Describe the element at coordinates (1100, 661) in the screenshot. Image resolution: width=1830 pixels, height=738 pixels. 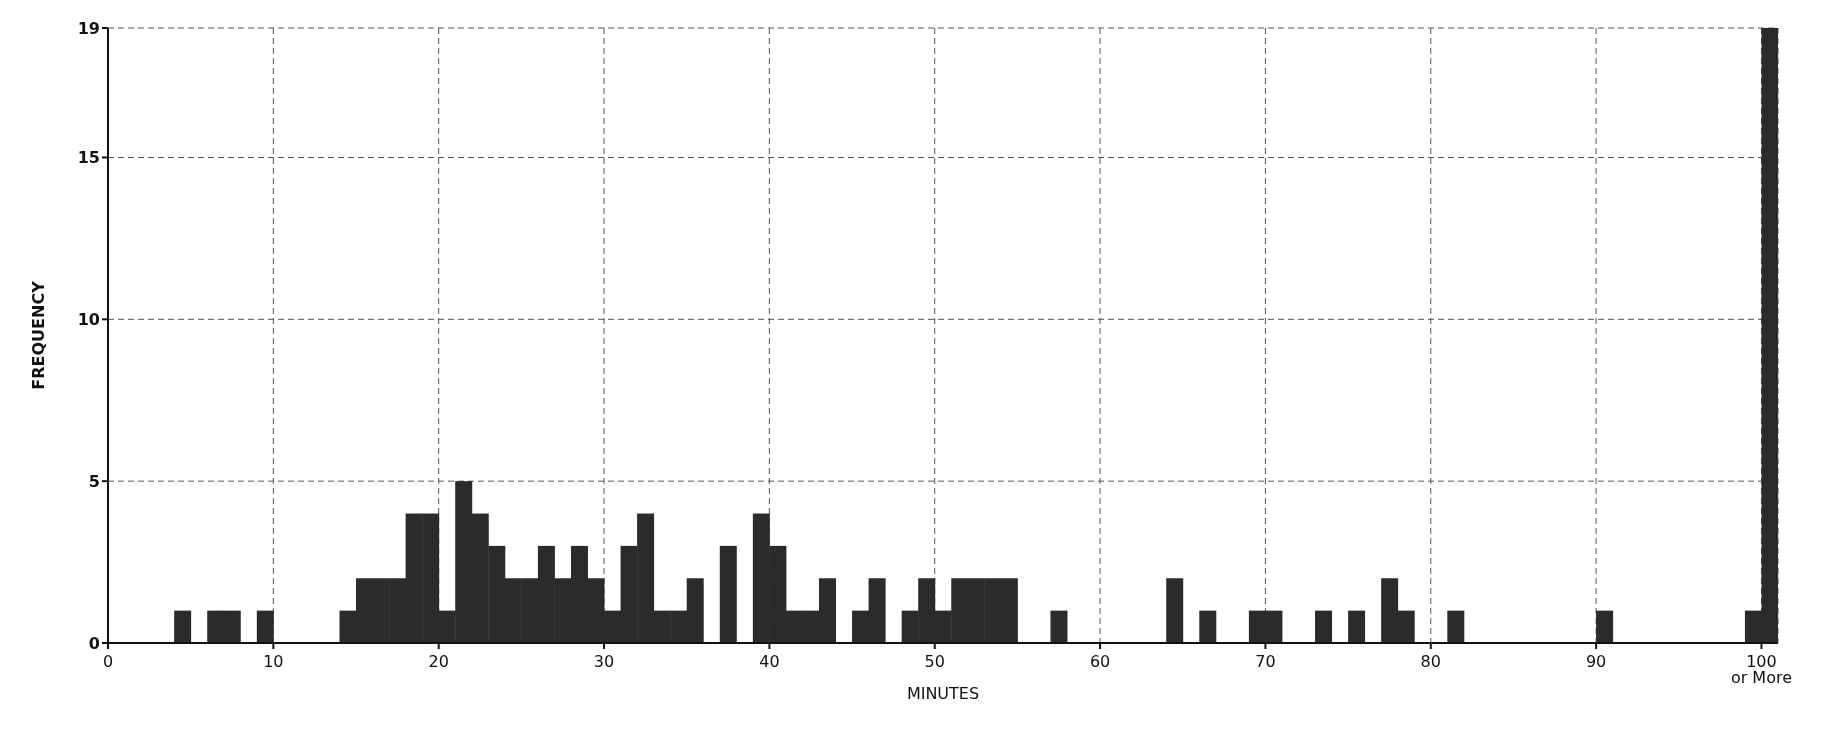
I see `x-tick-label: 60` at that location.